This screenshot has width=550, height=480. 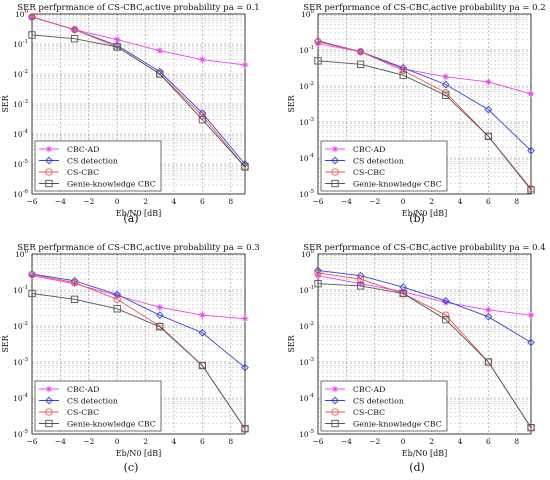 What do you see at coordinates (5, 103) in the screenshot?
I see `y-axis-label: SER` at bounding box center [5, 103].